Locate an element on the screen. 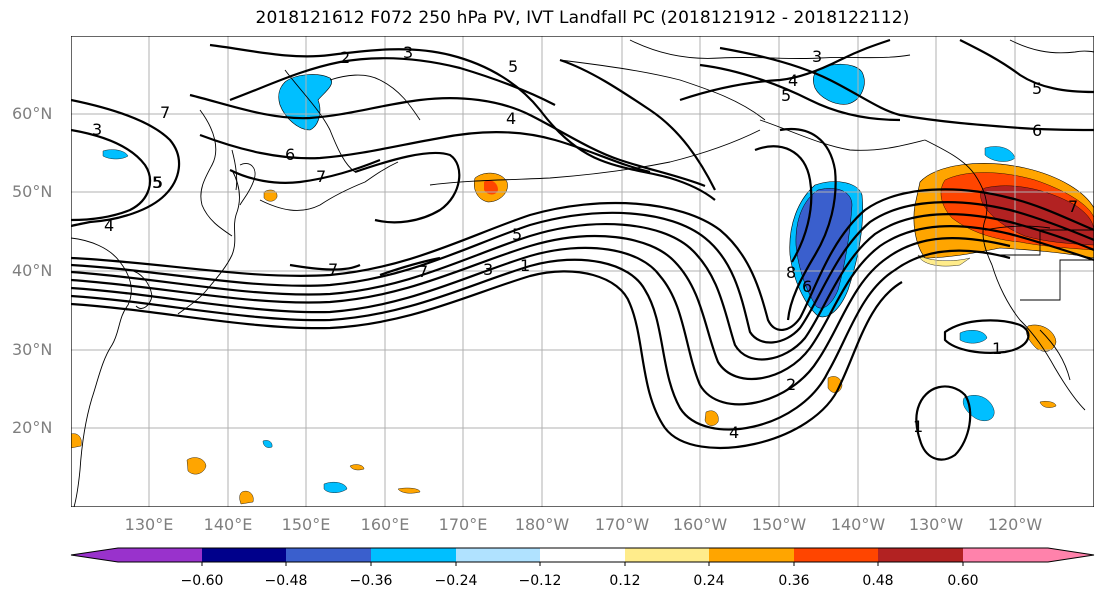 The height and width of the screenshot is (601, 1105). colorbar-tick: 0.24 is located at coordinates (709, 581).